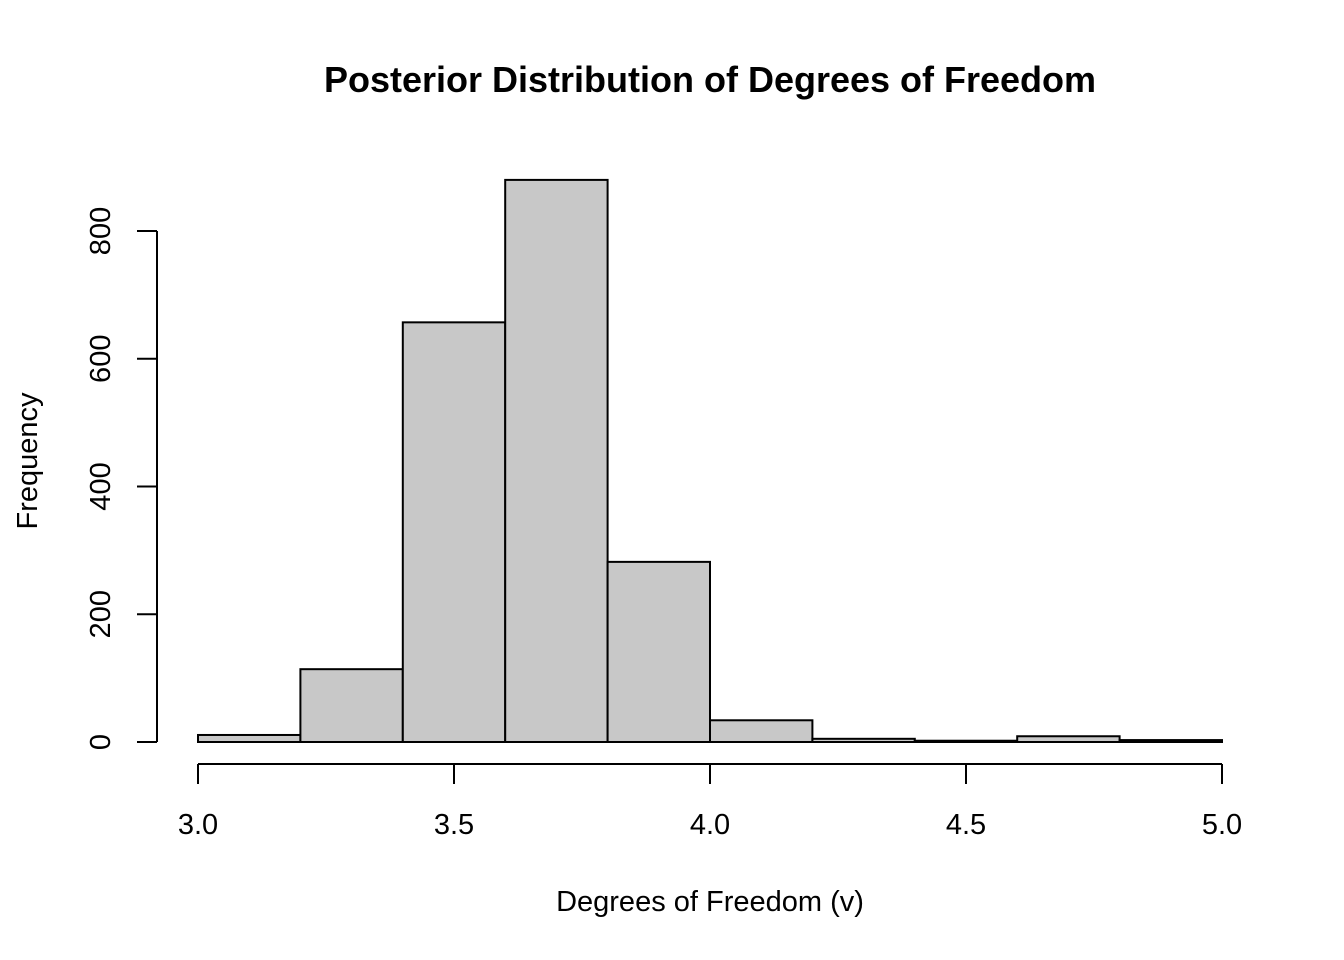 The image size is (1344, 960). Describe the element at coordinates (1222, 825) in the screenshot. I see `x-tick-label: 5.0` at that location.